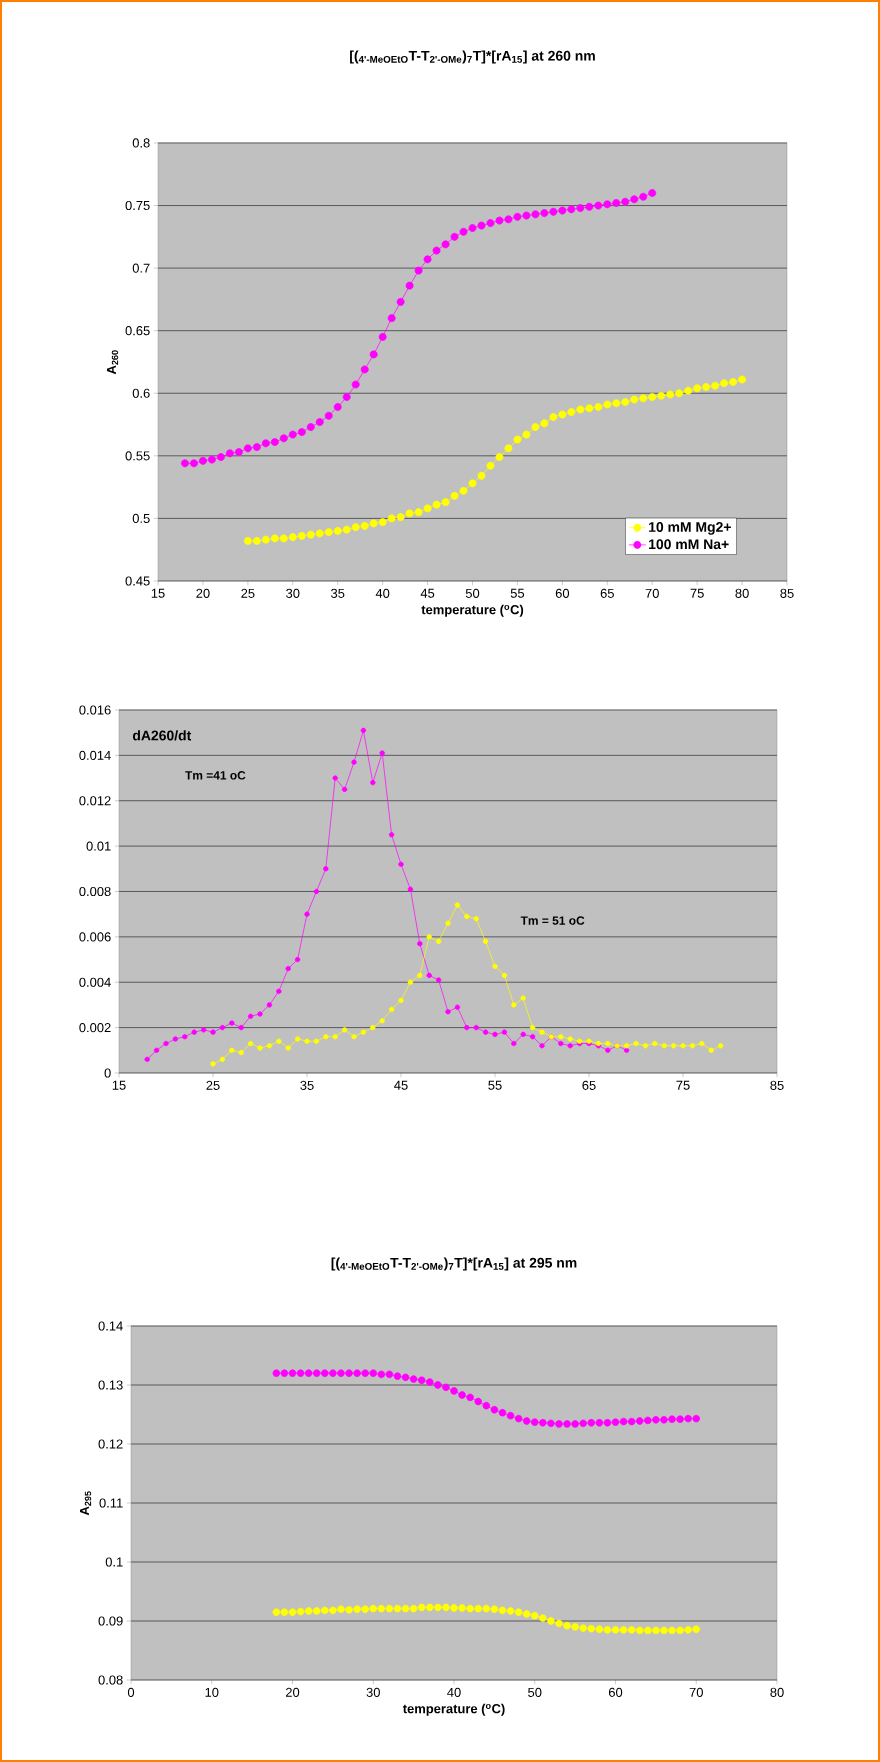  Describe the element at coordinates (141, 268) in the screenshot. I see `y-tick-label: 0.7` at that location.